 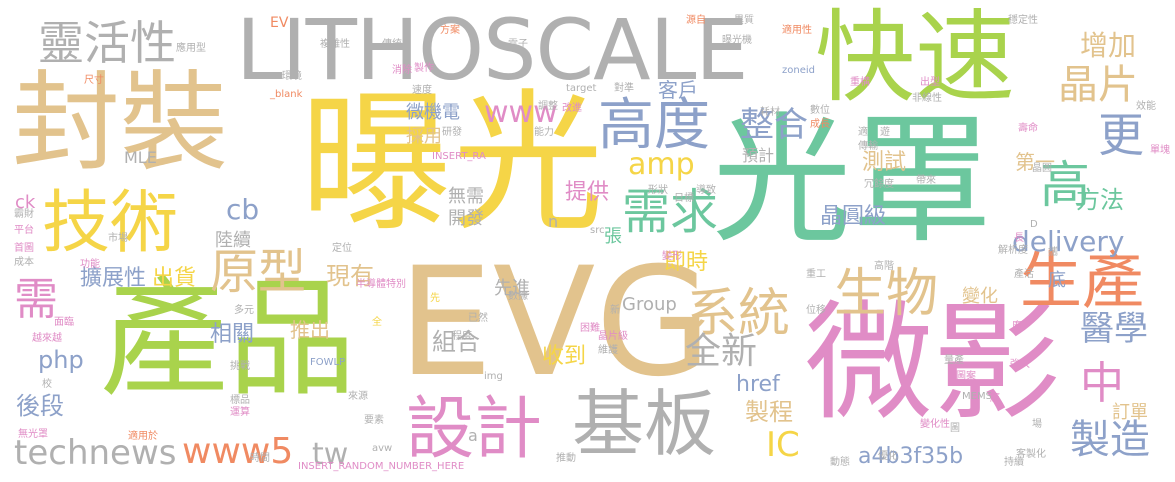 I want to click on cloud-word: Group, so click(x=649, y=304).